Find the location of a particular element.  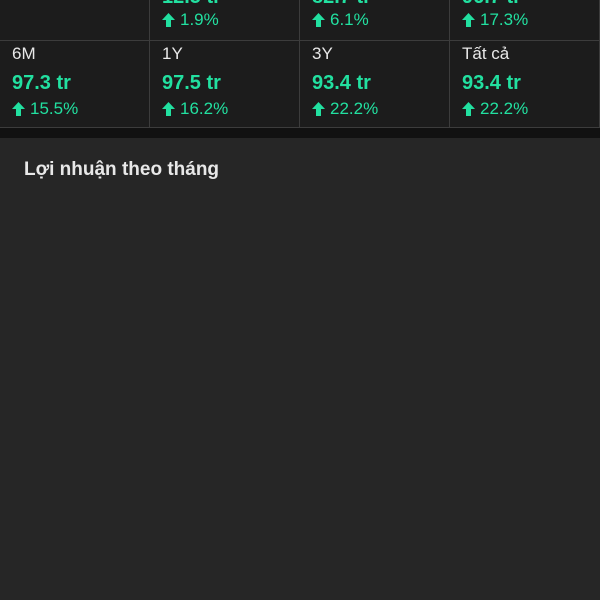

stat-cell: 6M 97.3 tr 15.5% is located at coordinates (75, 84).